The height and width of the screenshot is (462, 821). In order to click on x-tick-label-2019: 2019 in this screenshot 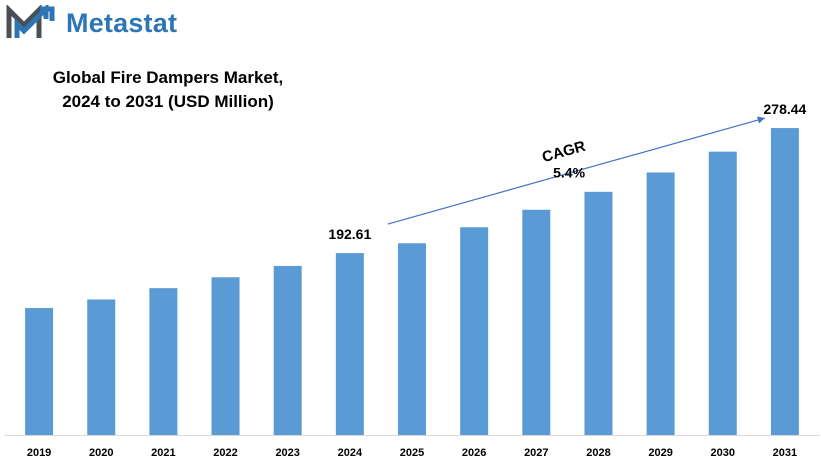, I will do `click(39, 453)`.